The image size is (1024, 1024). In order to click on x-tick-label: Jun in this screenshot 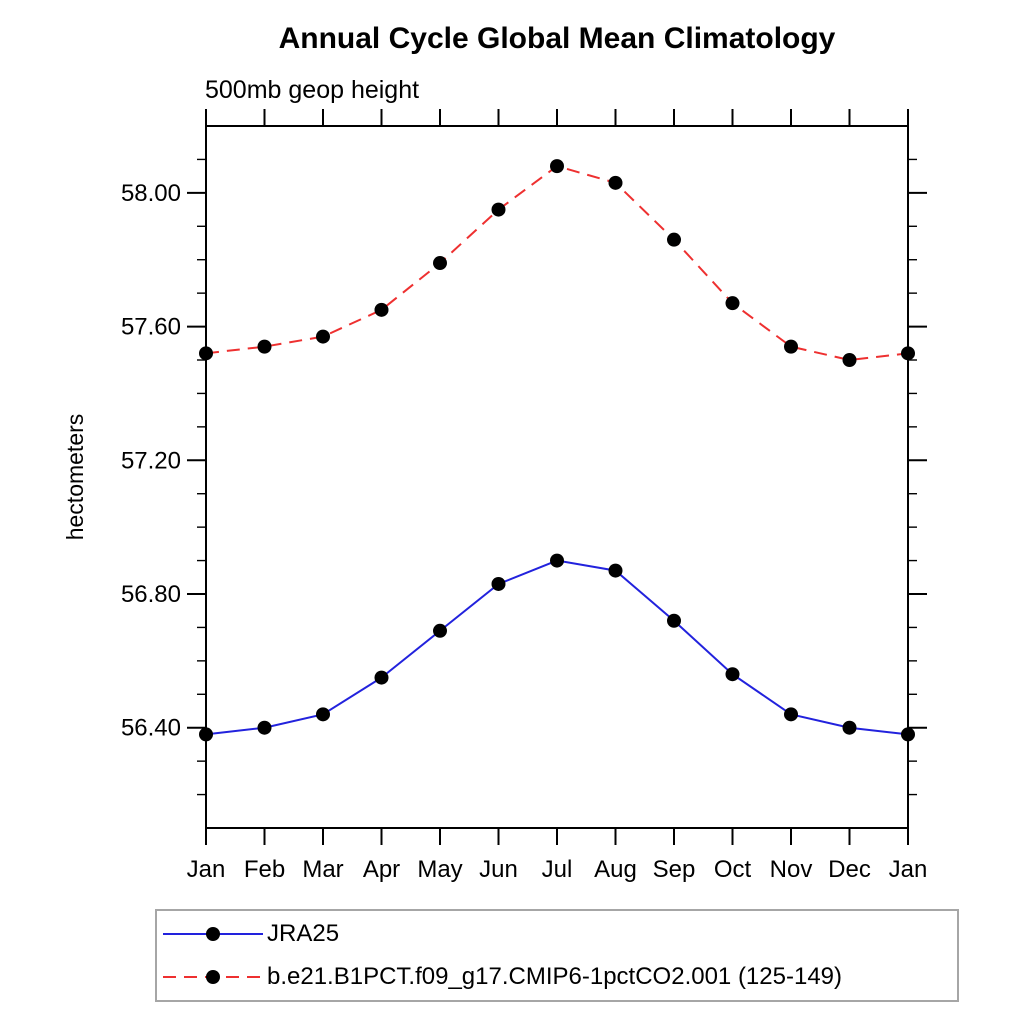, I will do `click(498, 869)`.